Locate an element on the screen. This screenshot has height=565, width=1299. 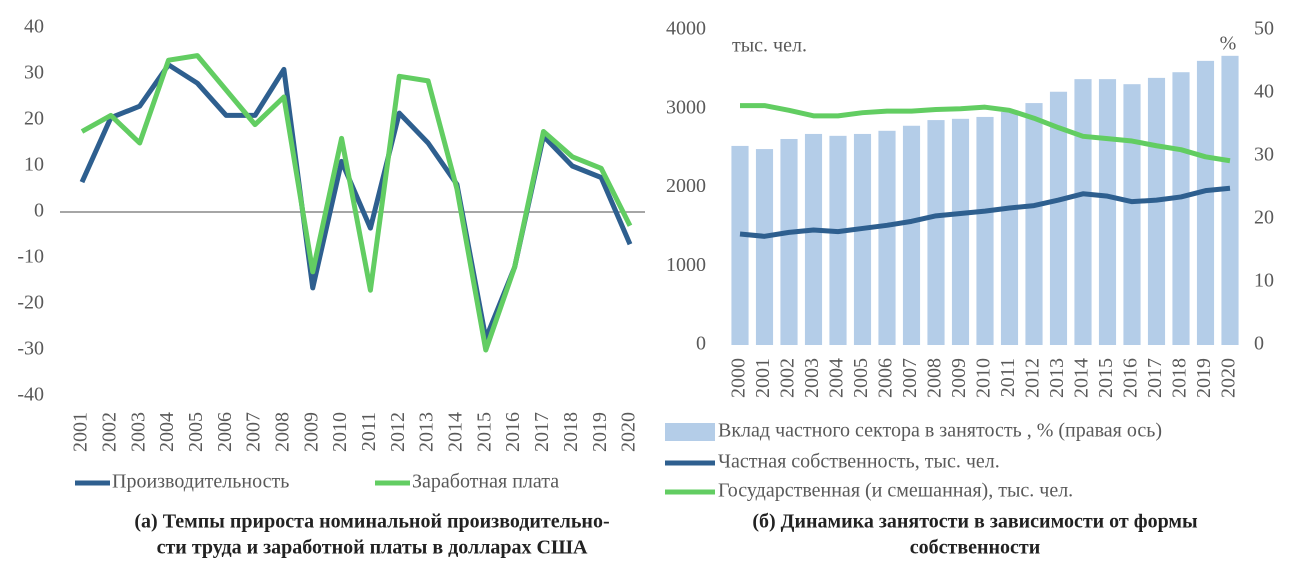
y-tick-label: 40 is located at coordinates (34, 27).